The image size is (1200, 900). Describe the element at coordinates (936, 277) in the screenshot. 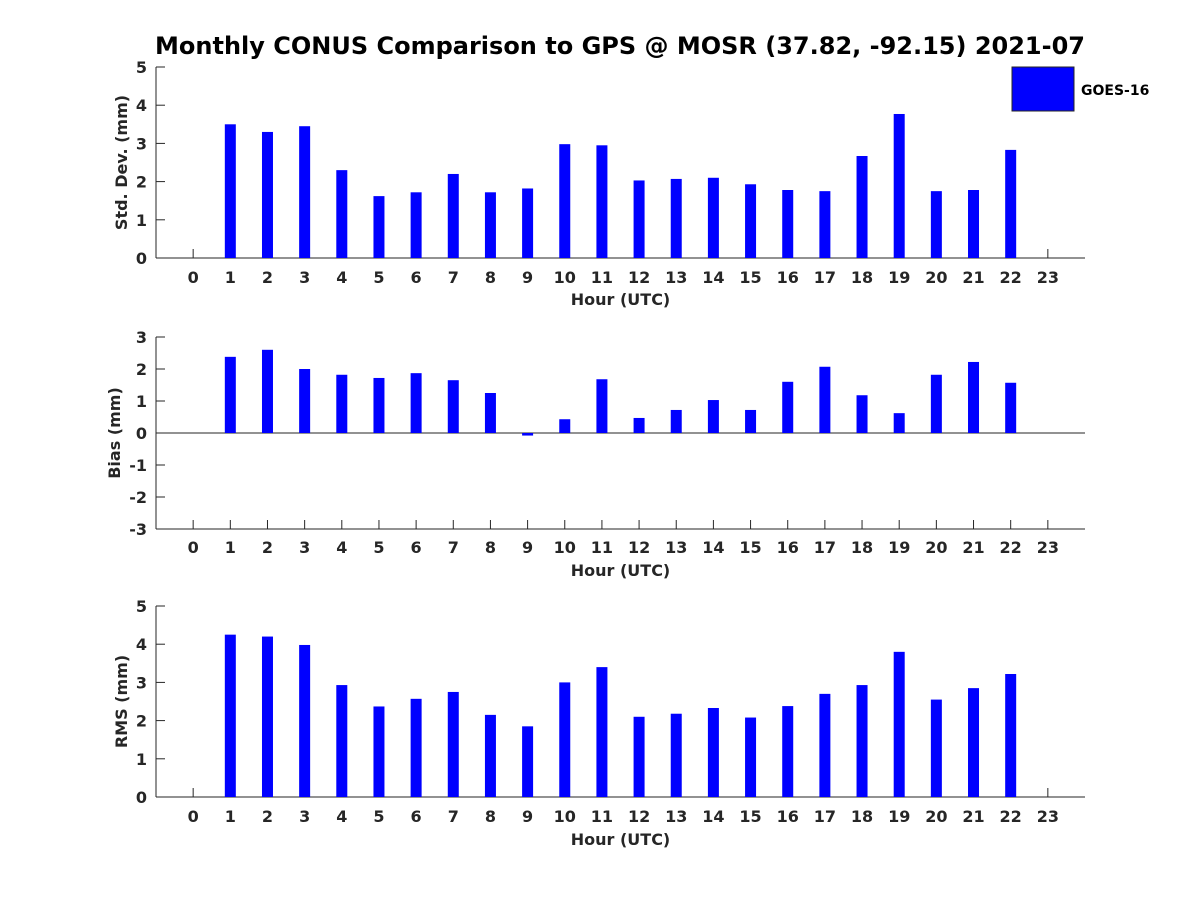

I see `x-tick-label: 20` at that location.